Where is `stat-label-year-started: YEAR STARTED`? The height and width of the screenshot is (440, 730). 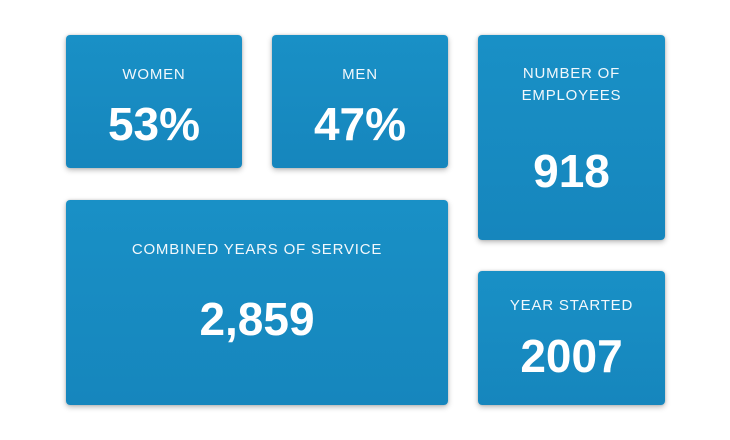
stat-label-year-started: YEAR STARTED is located at coordinates (571, 305).